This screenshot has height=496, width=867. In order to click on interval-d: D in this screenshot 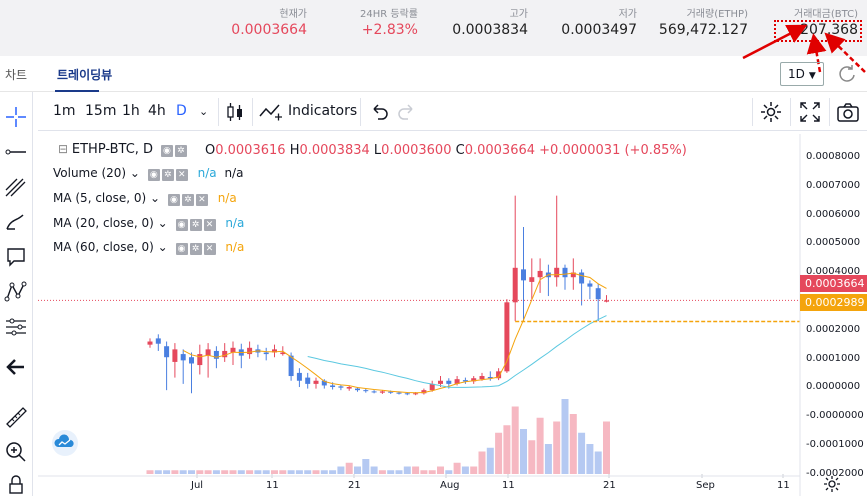, I will do `click(181, 111)`.